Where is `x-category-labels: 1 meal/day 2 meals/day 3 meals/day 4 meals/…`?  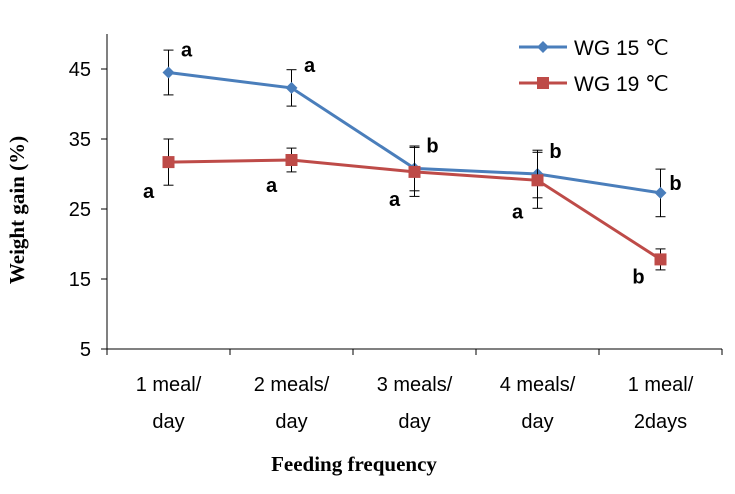
x-category-labels: 1 meal/day 2 meals/day 3 meals/day 4 meals/… is located at coordinates (415, 403).